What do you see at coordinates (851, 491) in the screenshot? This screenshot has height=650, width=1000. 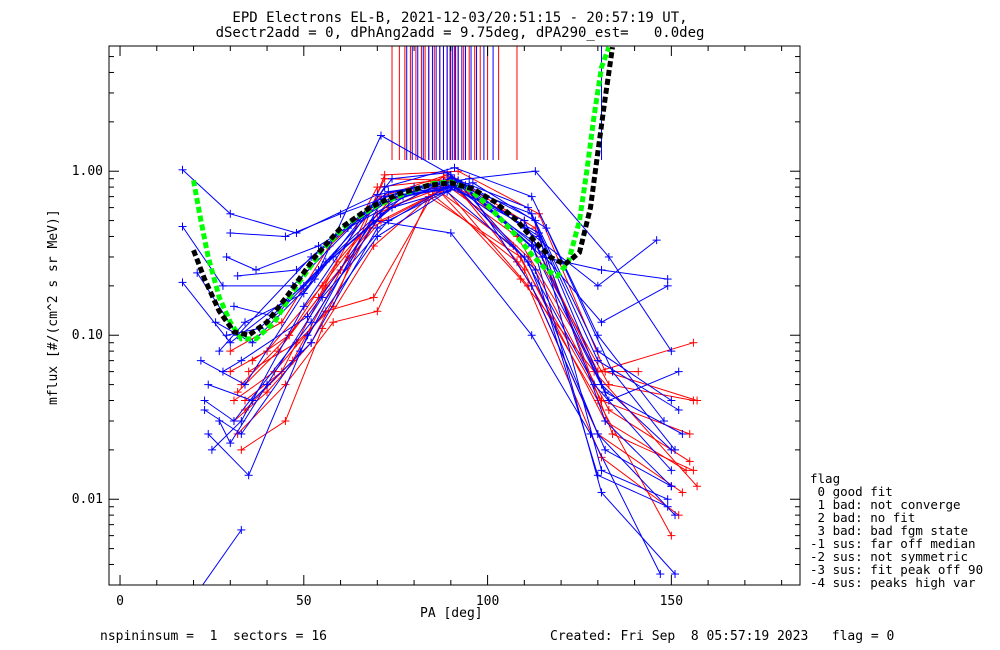 I see `legend-item: 0 good fit` at bounding box center [851, 491].